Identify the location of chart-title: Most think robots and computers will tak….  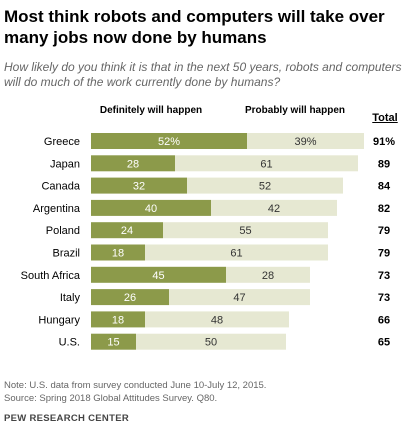
(194, 27).